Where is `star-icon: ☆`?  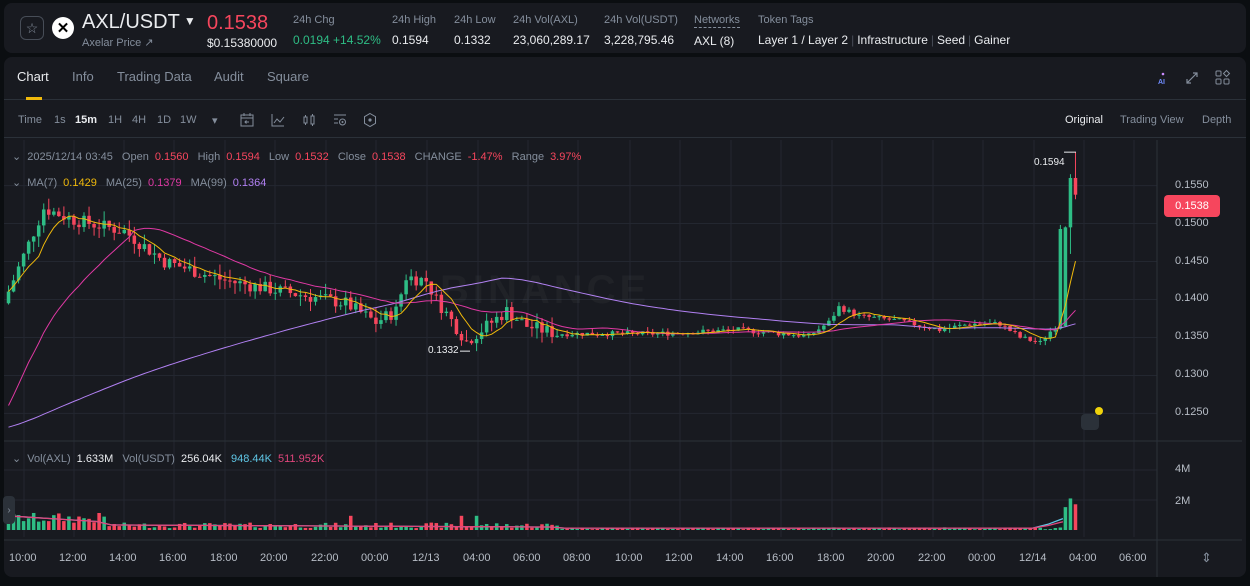
star-icon: ☆ is located at coordinates (32, 27).